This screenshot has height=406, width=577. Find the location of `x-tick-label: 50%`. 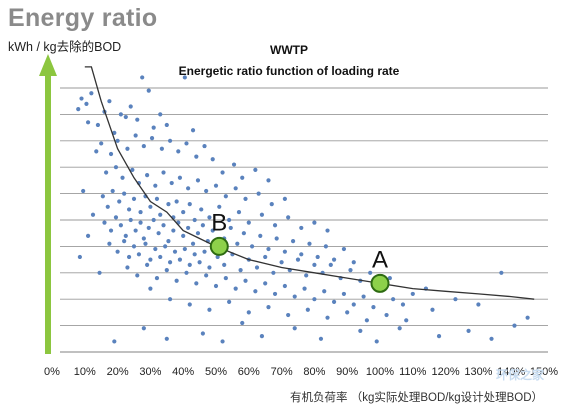

x-tick-label: 50% is located at coordinates (216, 372).